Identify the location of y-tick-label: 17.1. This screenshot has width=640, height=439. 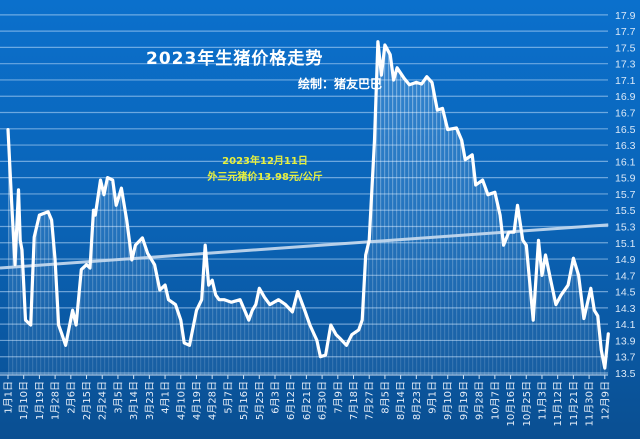
(625, 81).